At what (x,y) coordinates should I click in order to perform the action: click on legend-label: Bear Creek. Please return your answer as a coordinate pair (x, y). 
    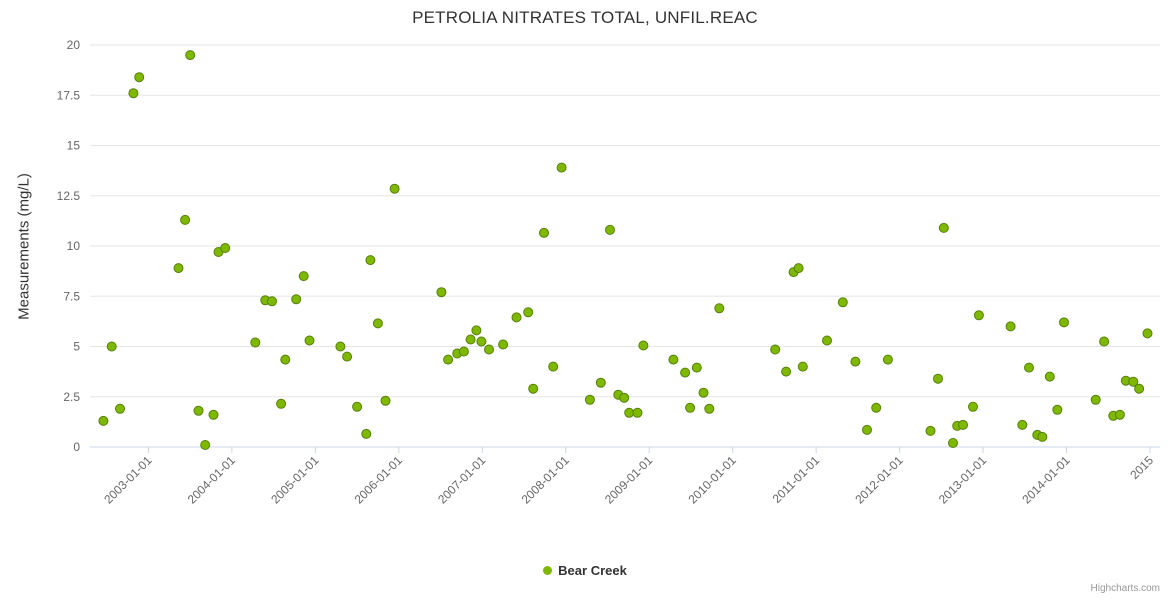
    Looking at the image, I should click on (592, 570).